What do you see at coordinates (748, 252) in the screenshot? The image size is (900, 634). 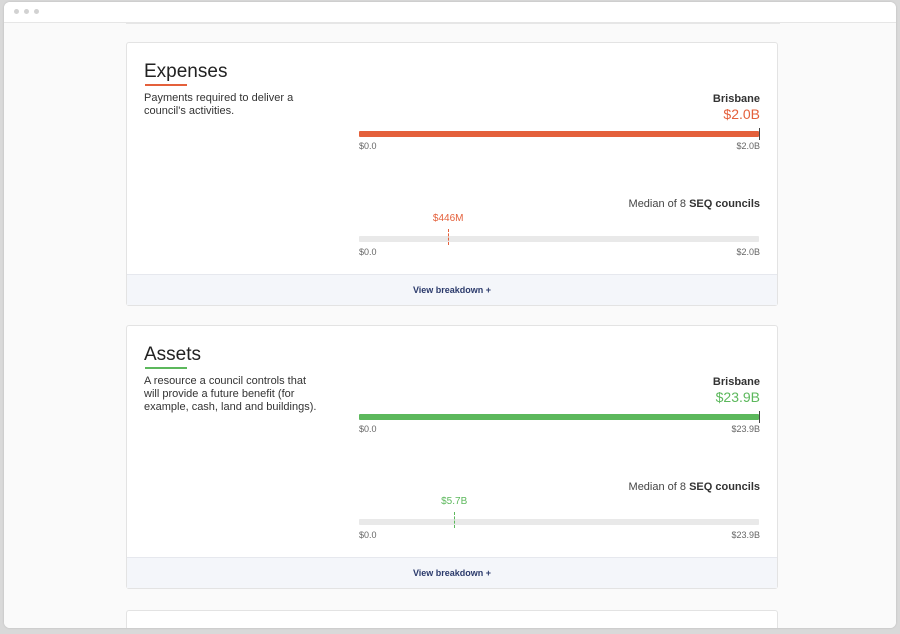 I see `median-axis-max-label: $2.0B` at bounding box center [748, 252].